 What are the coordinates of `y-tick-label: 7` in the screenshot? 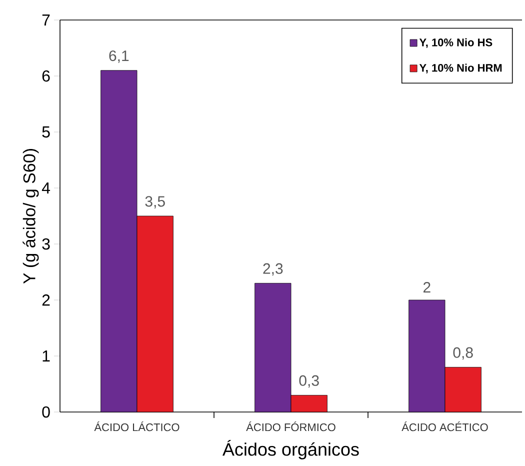 It's located at (46, 20).